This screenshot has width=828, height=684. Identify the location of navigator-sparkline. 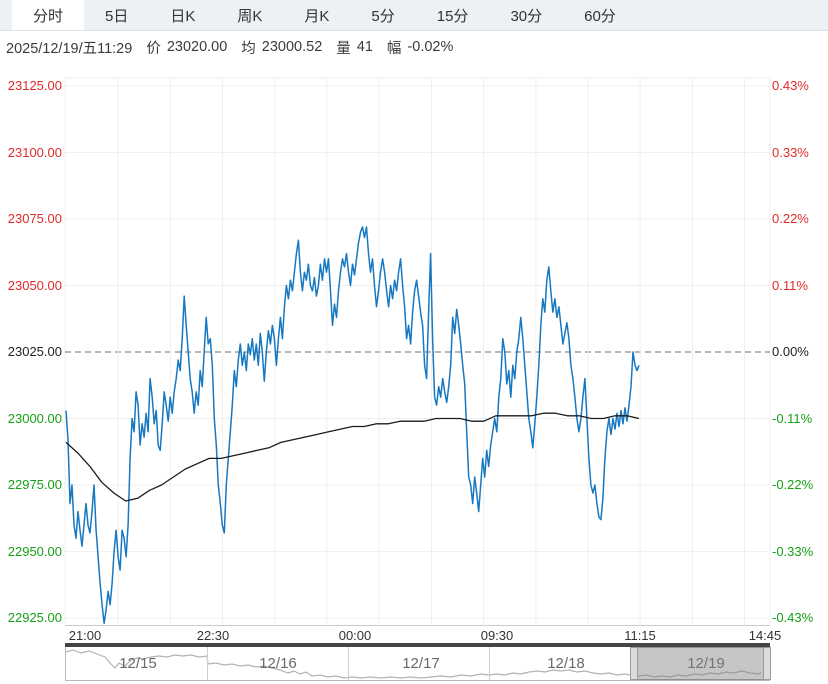
(414, 664).